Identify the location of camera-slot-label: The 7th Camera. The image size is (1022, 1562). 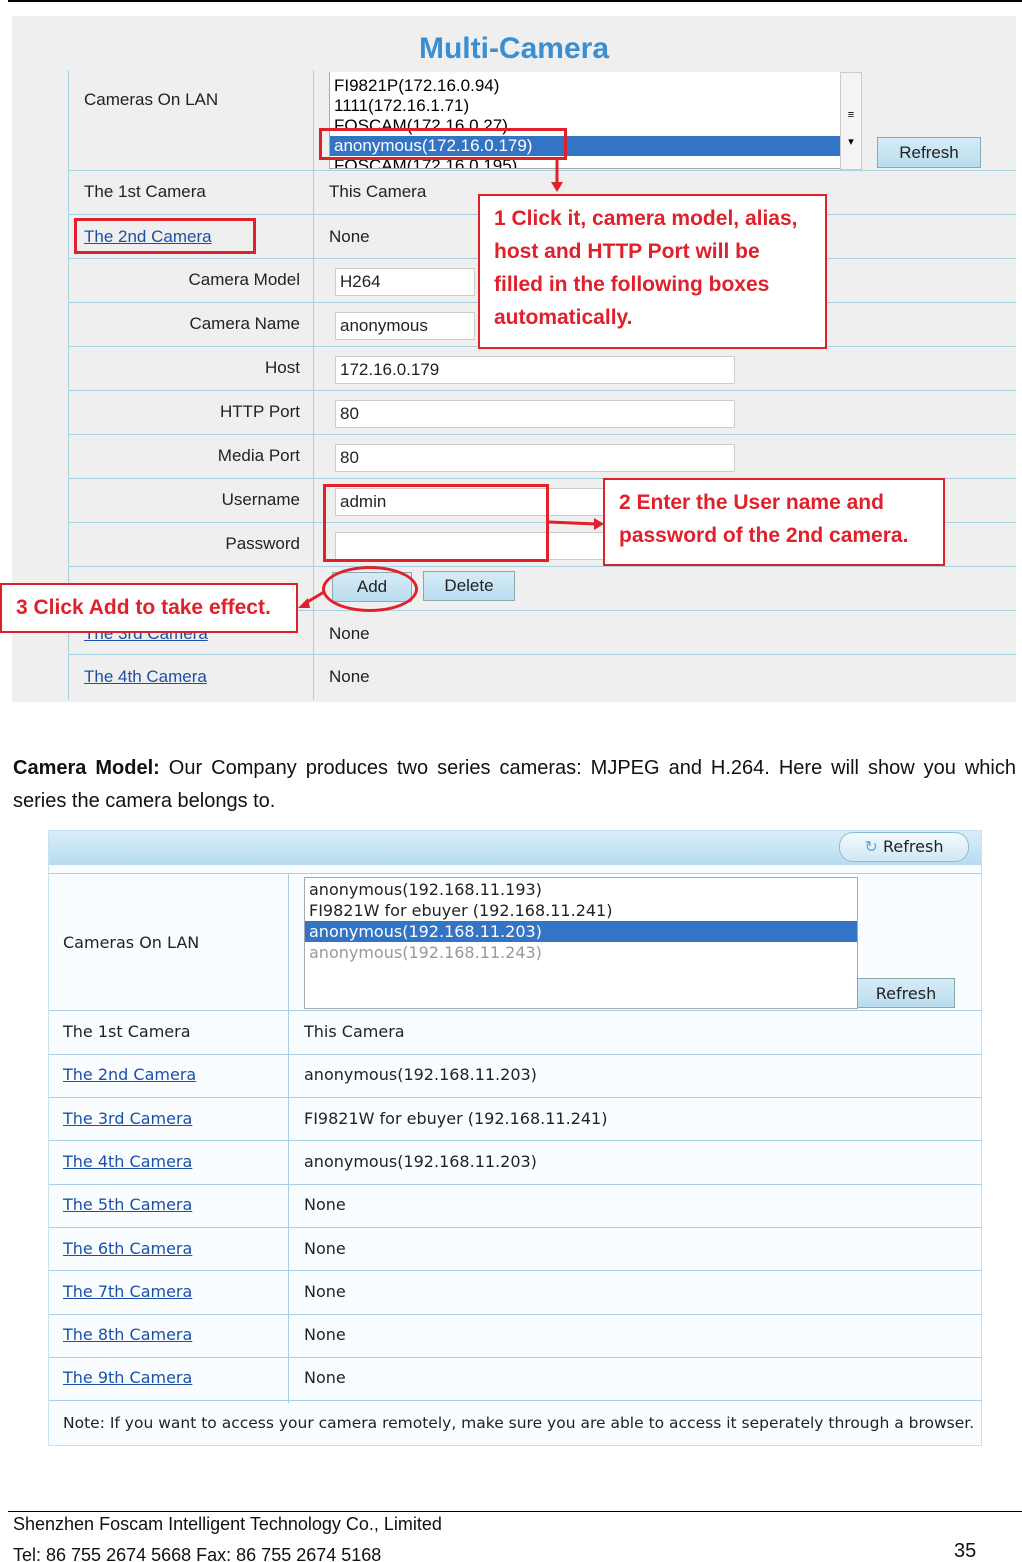
(128, 1291).